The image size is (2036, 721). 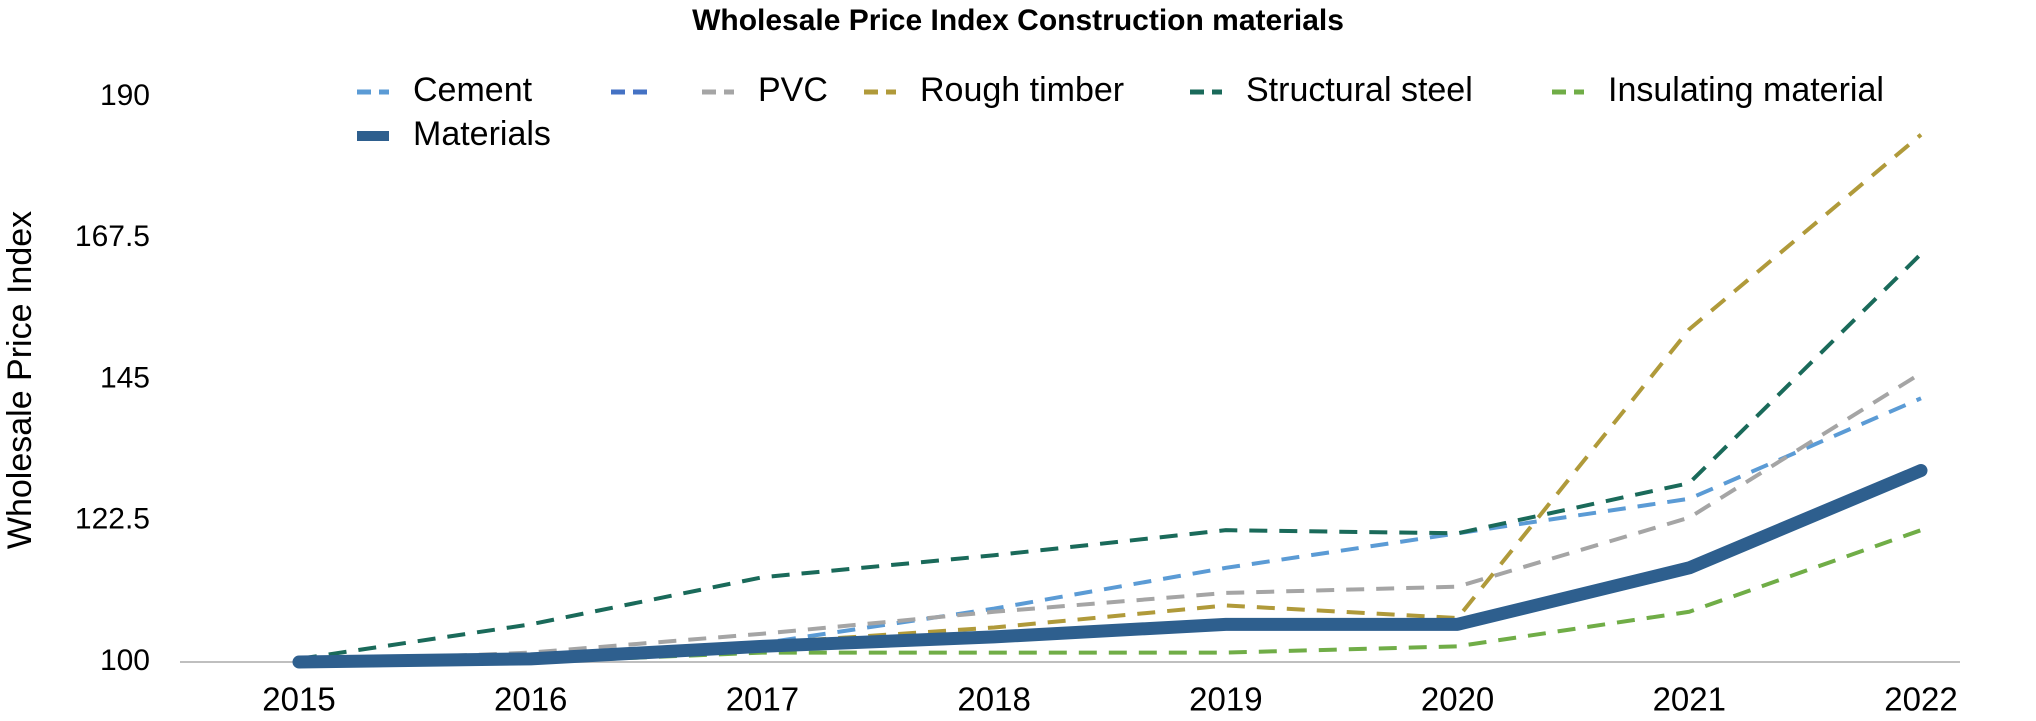 What do you see at coordinates (1022, 90) in the screenshot?
I see `legend-label: Rough timber` at bounding box center [1022, 90].